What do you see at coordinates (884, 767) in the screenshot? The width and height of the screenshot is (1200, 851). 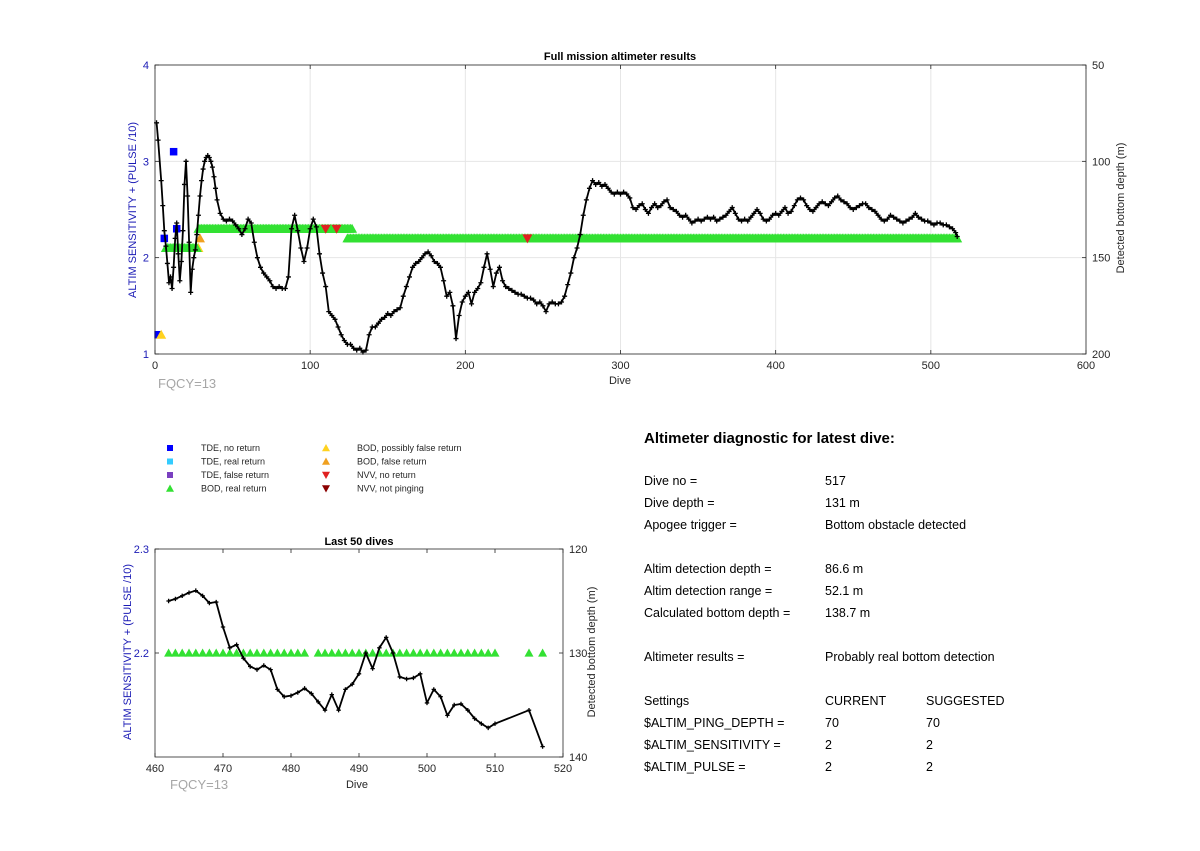 I see `setting-row: $ALTIM_PULSE = 2 2` at bounding box center [884, 767].